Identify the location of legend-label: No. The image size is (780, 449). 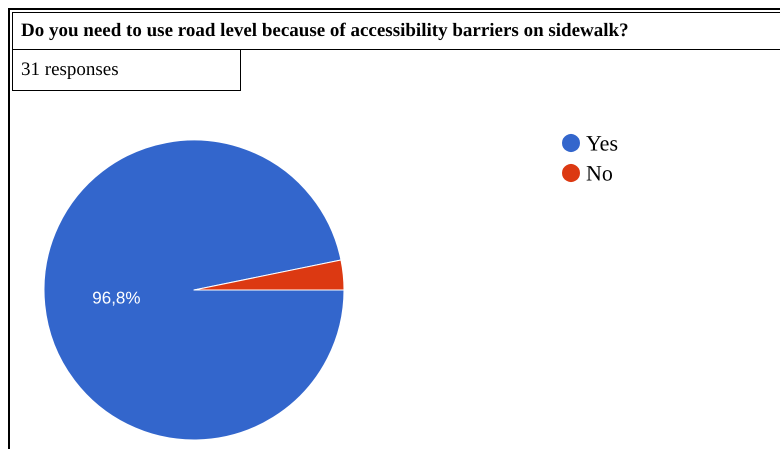
(599, 173).